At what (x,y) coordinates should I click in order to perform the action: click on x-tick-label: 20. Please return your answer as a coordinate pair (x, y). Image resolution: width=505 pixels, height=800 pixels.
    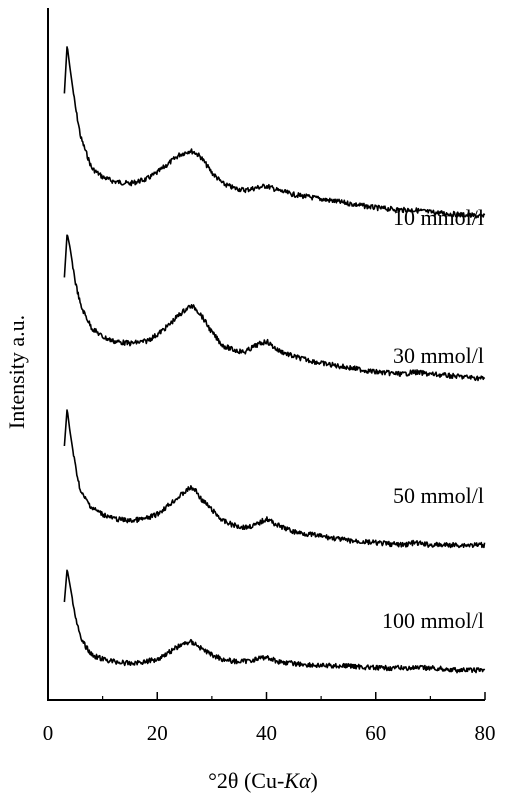
    Looking at the image, I should click on (157, 733).